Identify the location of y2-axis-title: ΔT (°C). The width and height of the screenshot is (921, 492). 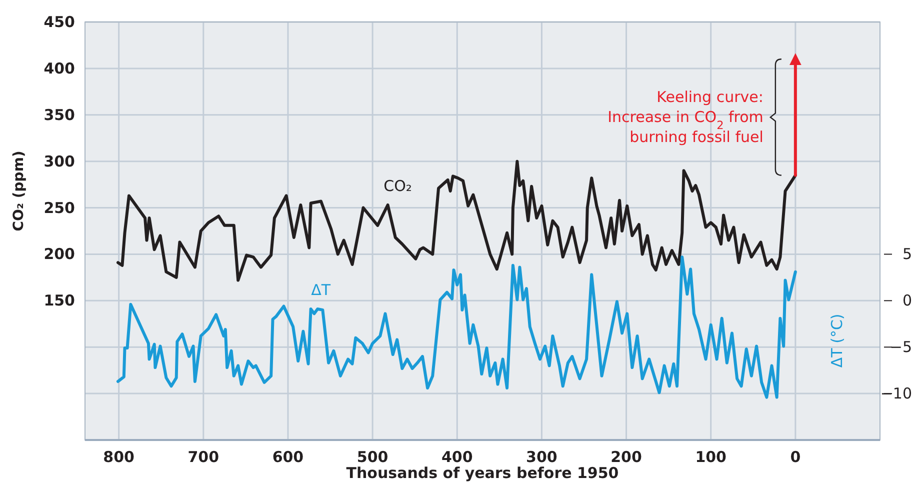
(837, 341).